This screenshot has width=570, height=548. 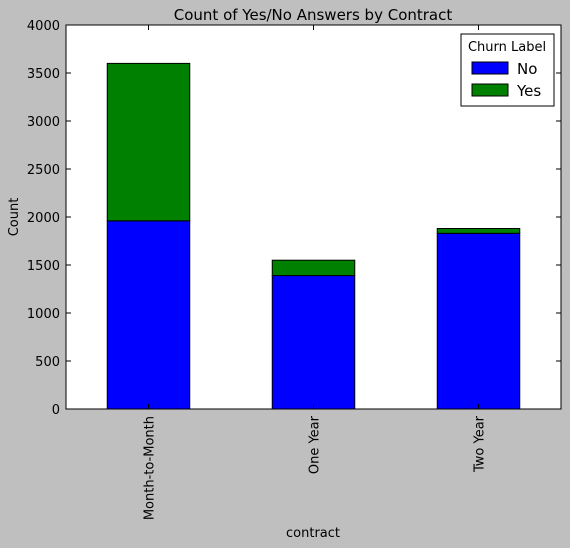 I want to click on legend-swatch-yes, so click(x=490, y=90).